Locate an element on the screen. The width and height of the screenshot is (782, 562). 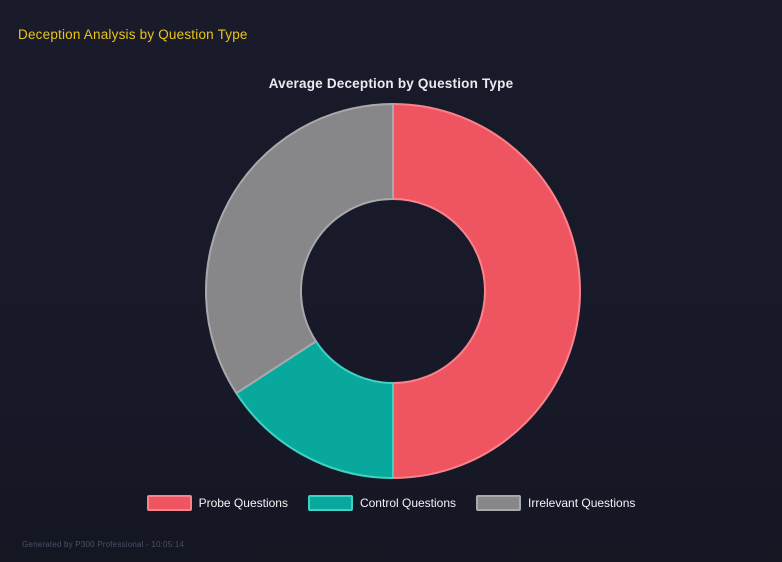
legend-swatch-control-questions is located at coordinates (330, 503).